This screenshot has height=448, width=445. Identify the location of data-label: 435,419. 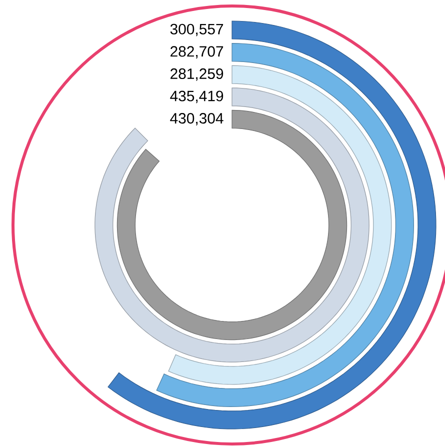
(197, 97).